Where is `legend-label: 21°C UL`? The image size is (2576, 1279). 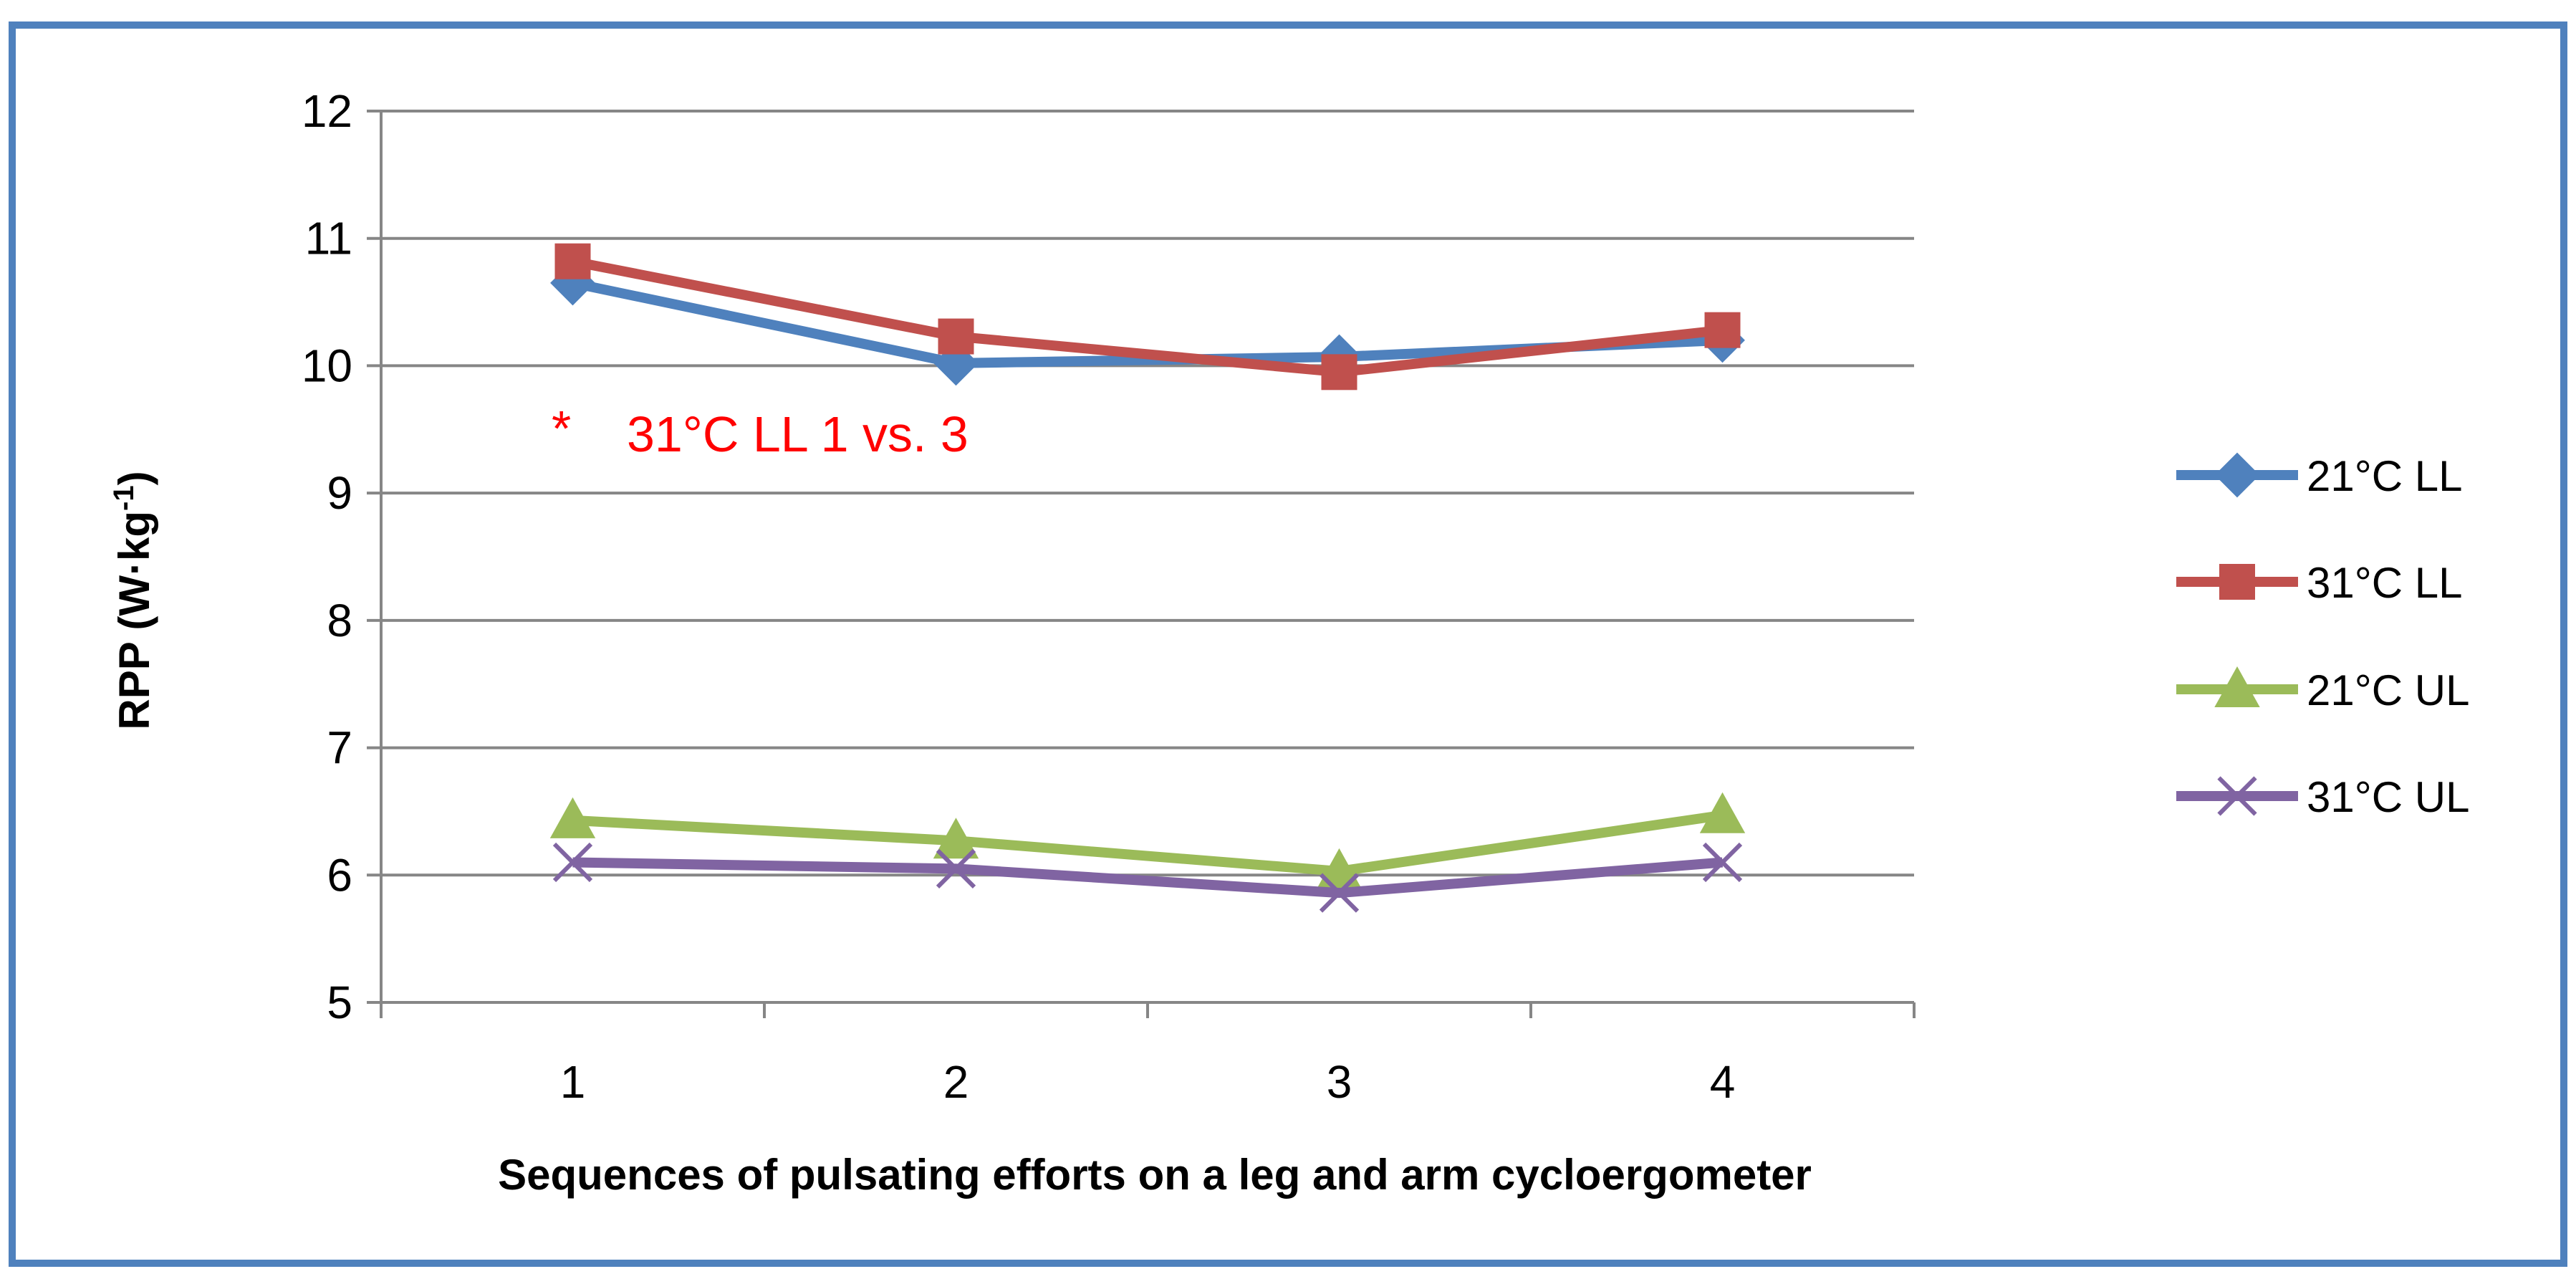 legend-label: 21°C UL is located at coordinates (2388, 690).